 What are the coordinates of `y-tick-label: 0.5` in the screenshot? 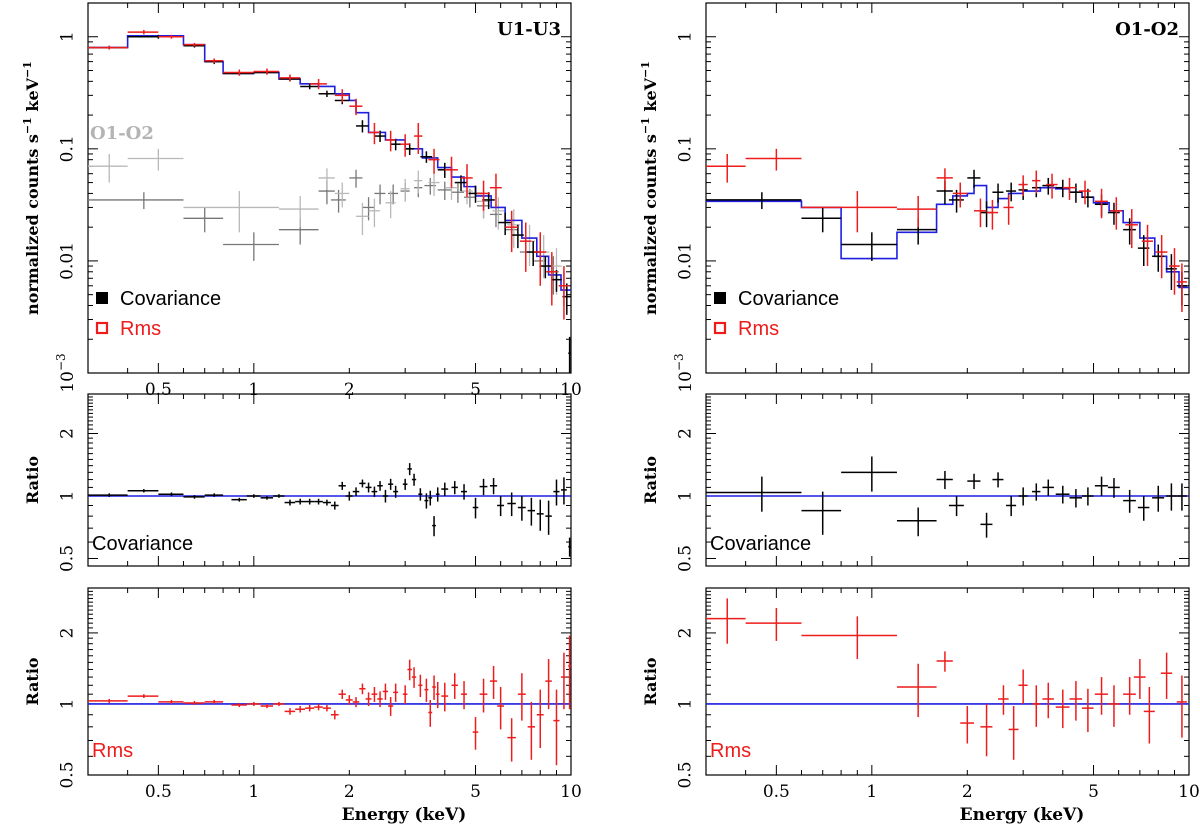 It's located at (686, 558).